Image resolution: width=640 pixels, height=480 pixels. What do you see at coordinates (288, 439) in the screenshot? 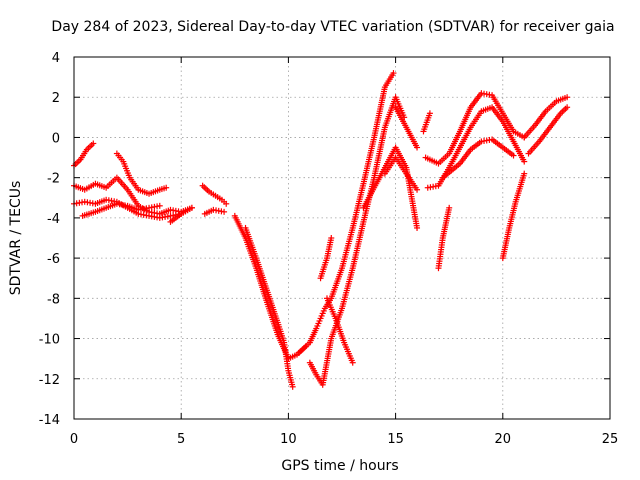
I see `x-tick-label: 10` at bounding box center [288, 439].